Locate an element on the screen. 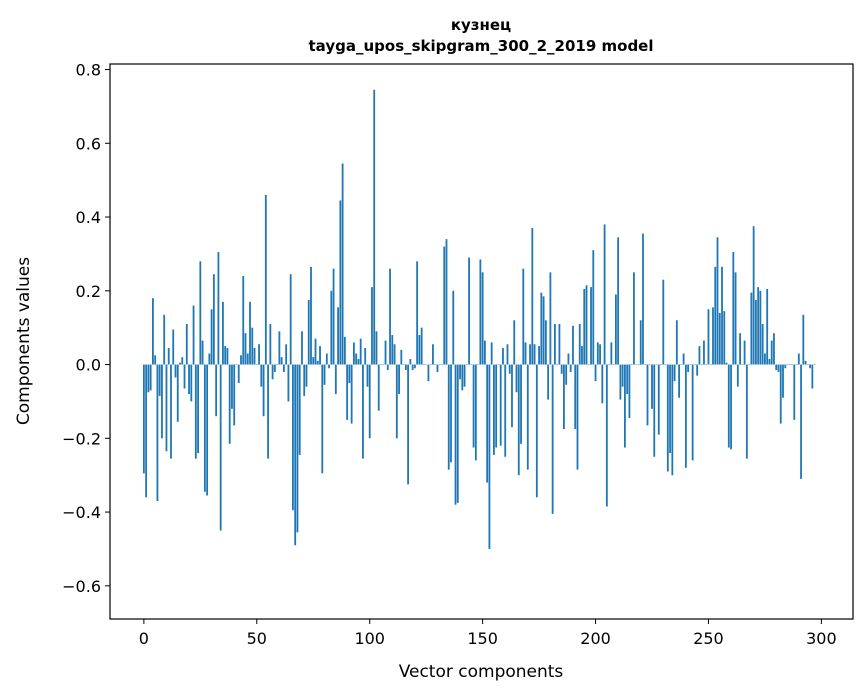 The image size is (867, 696). y-tick-label: 0.8 is located at coordinates (88, 70).